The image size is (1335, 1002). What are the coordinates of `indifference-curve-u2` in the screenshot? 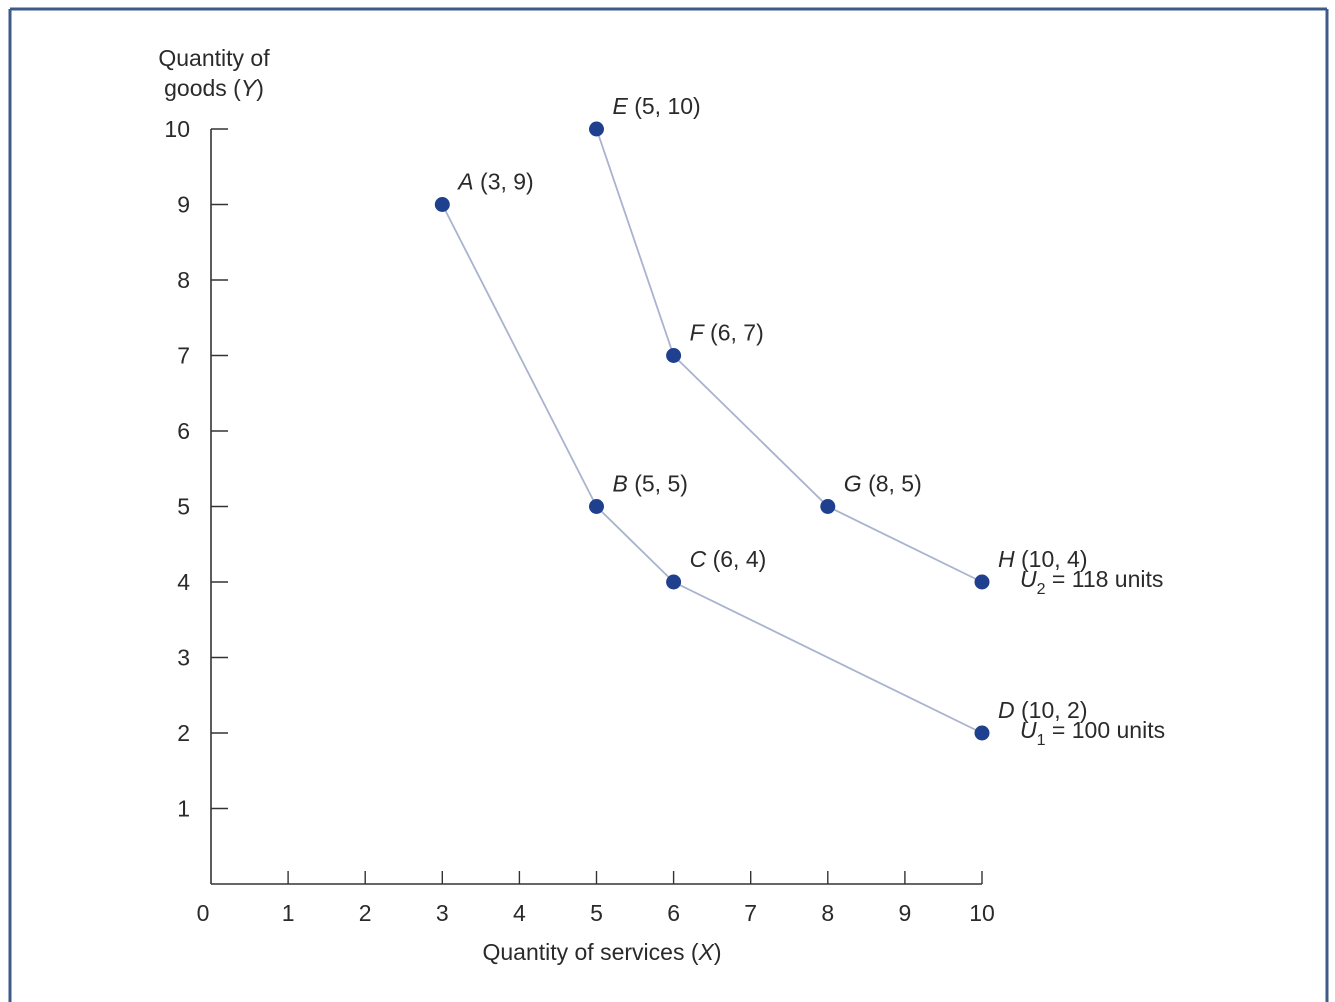 It's located at (789, 355).